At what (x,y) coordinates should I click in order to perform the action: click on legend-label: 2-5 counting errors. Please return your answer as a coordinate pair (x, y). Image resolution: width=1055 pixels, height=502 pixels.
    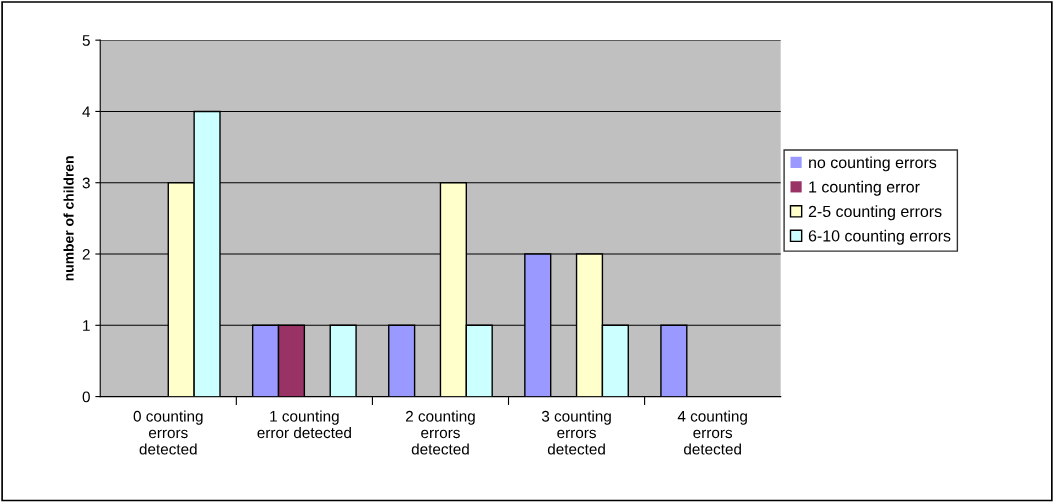
    Looking at the image, I should click on (875, 213).